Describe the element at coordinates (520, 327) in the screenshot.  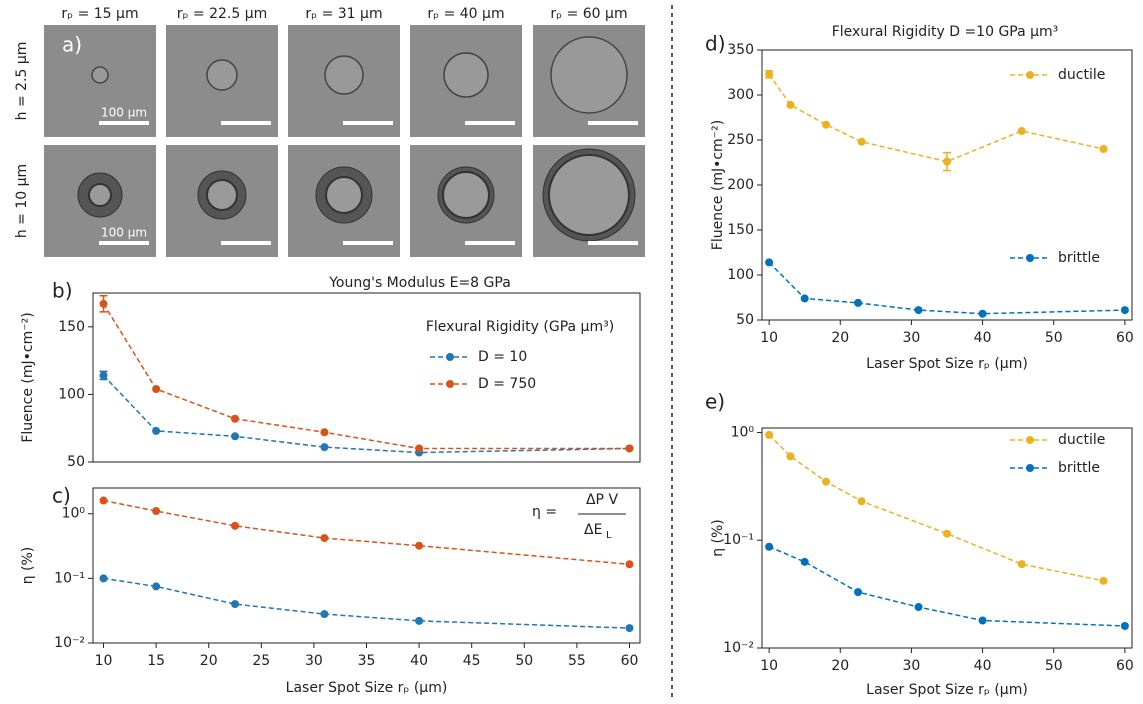
I see `legend-title: Flexural Rigidity (GPa μm³)` at that location.